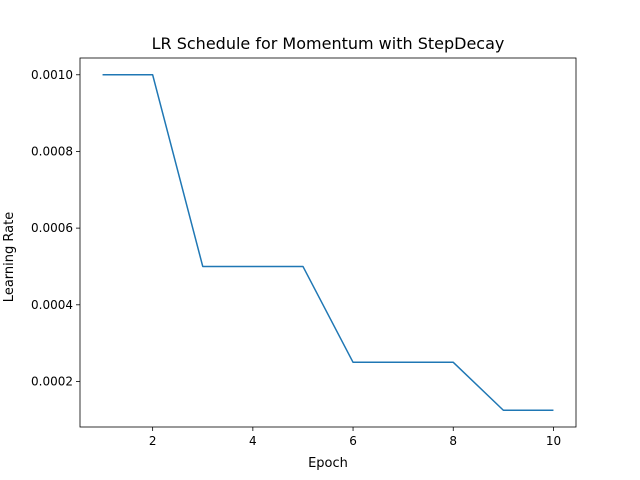 The image size is (640, 480). Describe the element at coordinates (253, 441) in the screenshot. I see `x-tick-label: 4` at that location.